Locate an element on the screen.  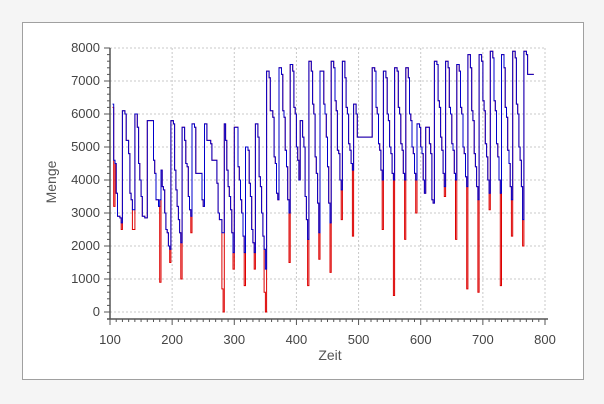
x-tick-label: 800 is located at coordinates (545, 339).